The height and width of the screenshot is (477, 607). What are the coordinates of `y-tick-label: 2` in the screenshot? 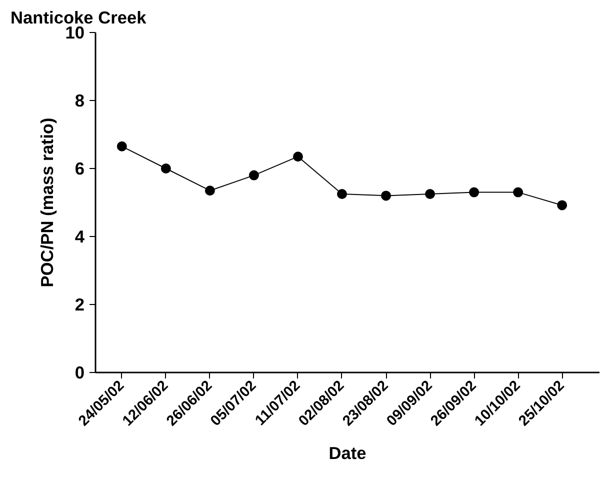 It's located at (79, 304).